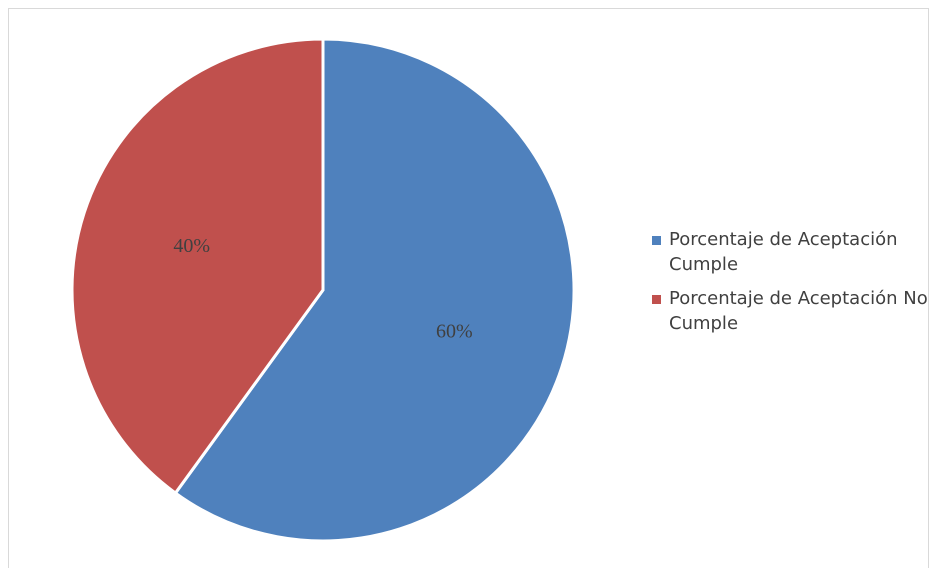  What do you see at coordinates (656, 299) in the screenshot?
I see `legend-swatch-no-cumple` at bounding box center [656, 299].